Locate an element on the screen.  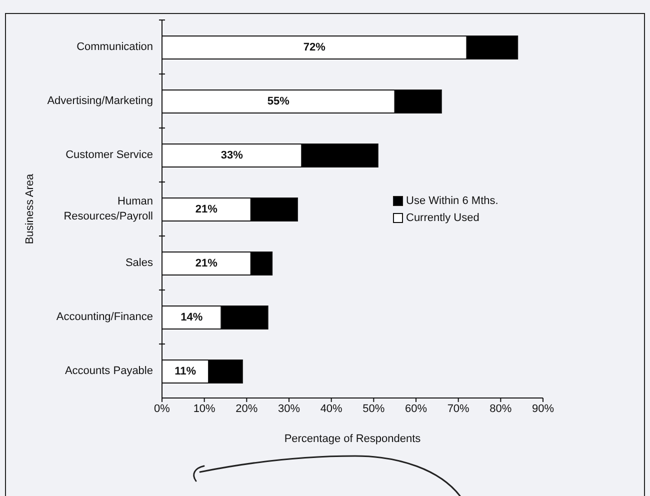
y-axis-title: Business Area is located at coordinates (30, 208).